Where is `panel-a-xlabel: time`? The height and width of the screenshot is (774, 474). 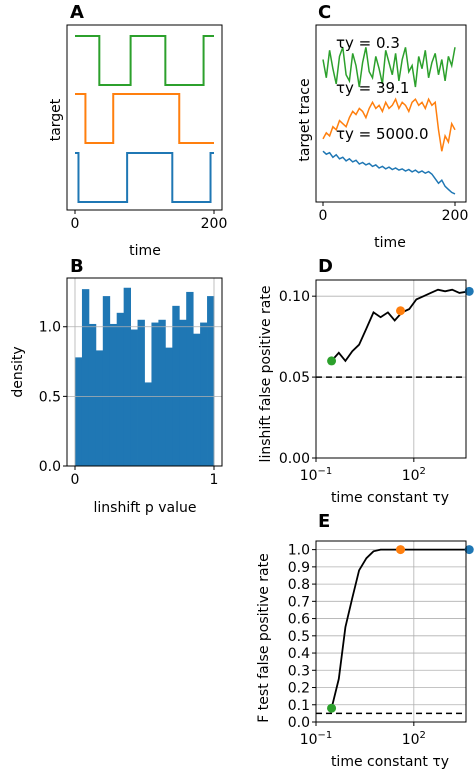
panel-a-xlabel: time is located at coordinates (145, 251).